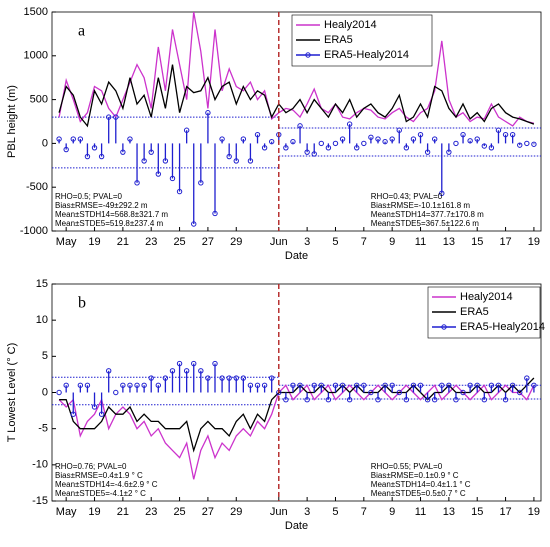 Image resolution: width=550 pixels, height=547 pixels. I want to click on y-tick-label: -500, so click(37, 187).